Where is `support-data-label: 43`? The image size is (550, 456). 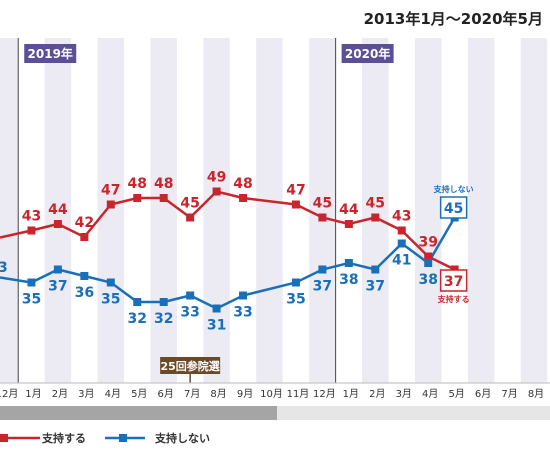
support-data-label: 43 is located at coordinates (31, 217).